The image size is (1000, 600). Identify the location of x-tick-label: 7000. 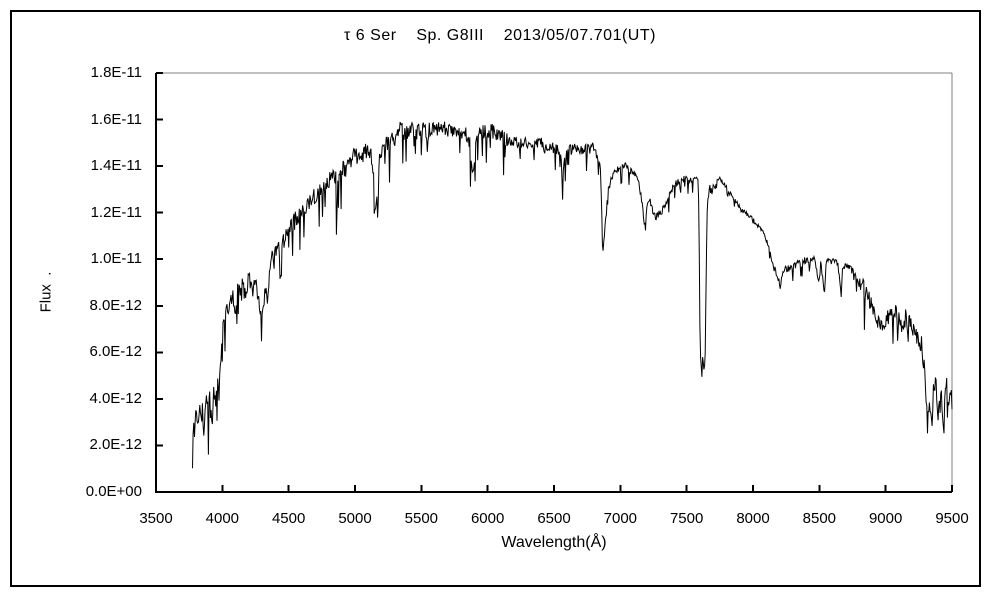
(620, 518).